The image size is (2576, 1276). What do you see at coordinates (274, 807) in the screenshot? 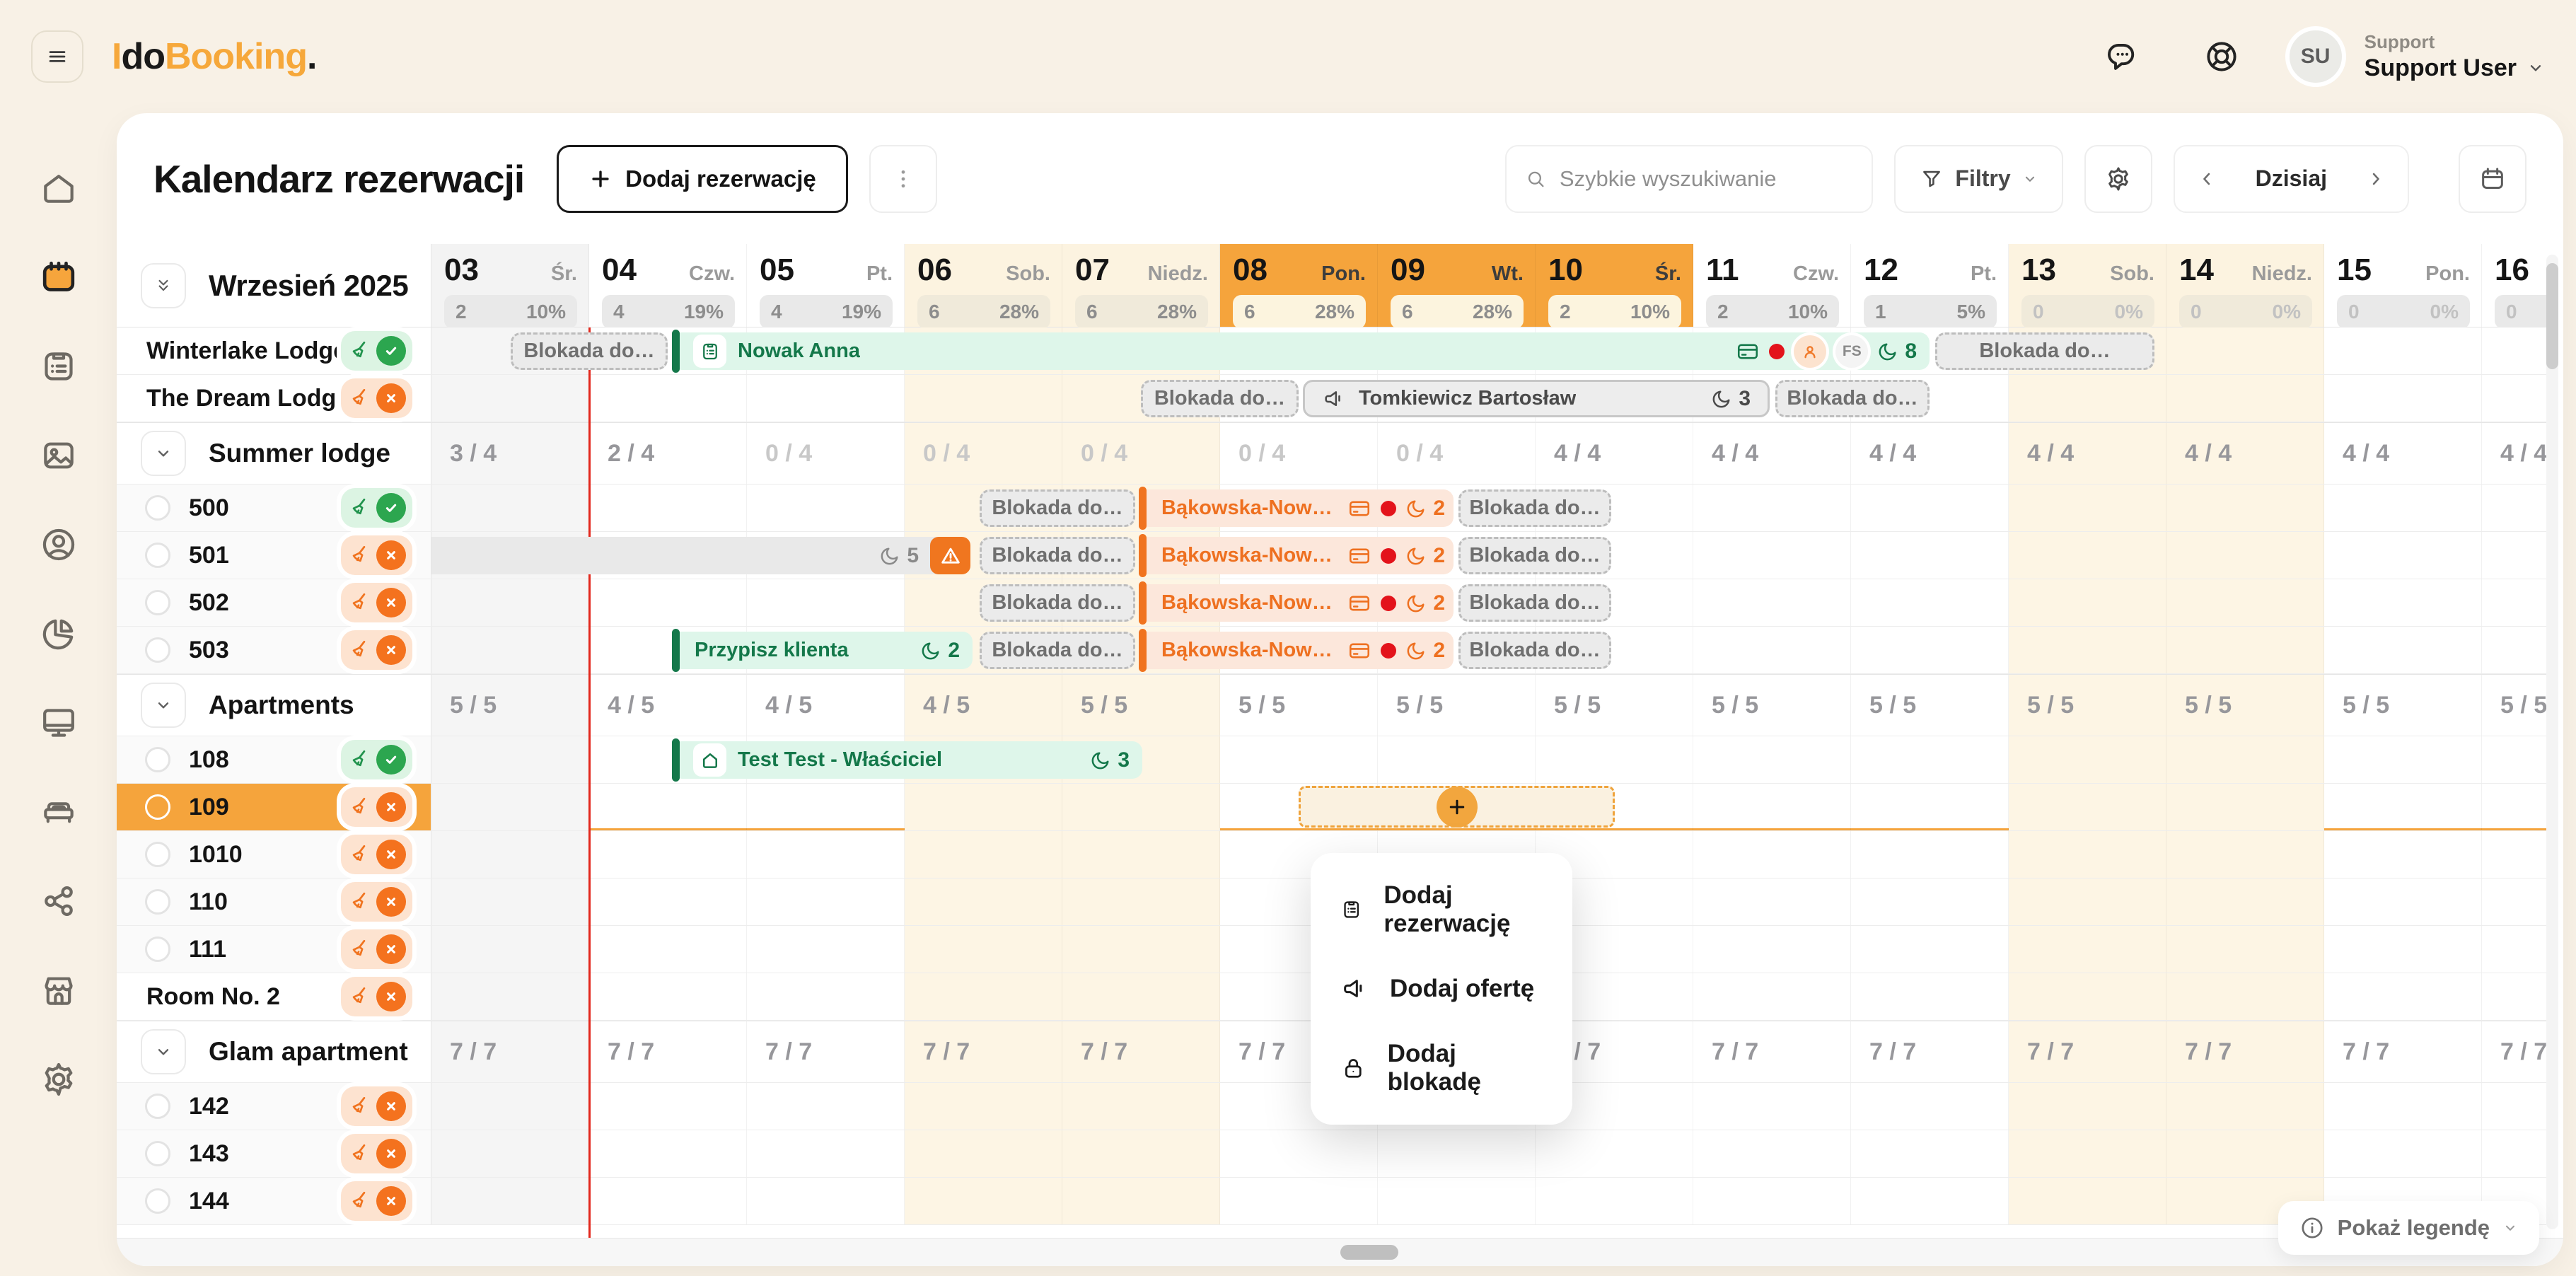
I see `row-name-cell: 109` at bounding box center [274, 807].